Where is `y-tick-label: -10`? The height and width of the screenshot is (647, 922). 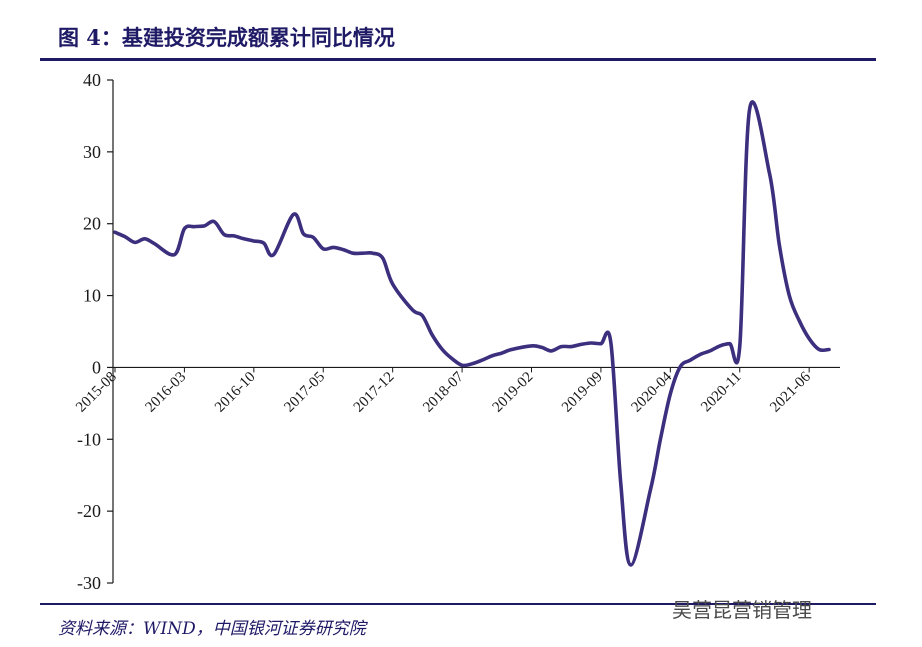 y-tick-label: -10 is located at coordinates (89, 439).